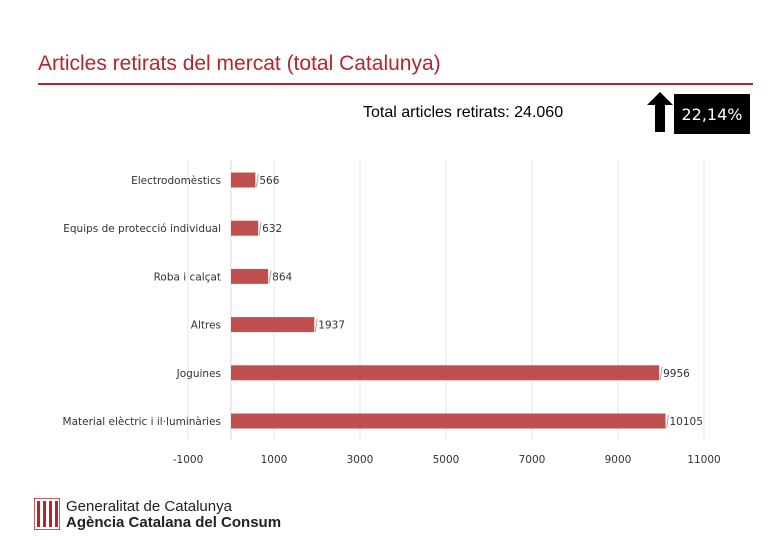 The width and height of the screenshot is (780, 540). Describe the element at coordinates (269, 181) in the screenshot. I see `chart-value-label: 566` at that location.